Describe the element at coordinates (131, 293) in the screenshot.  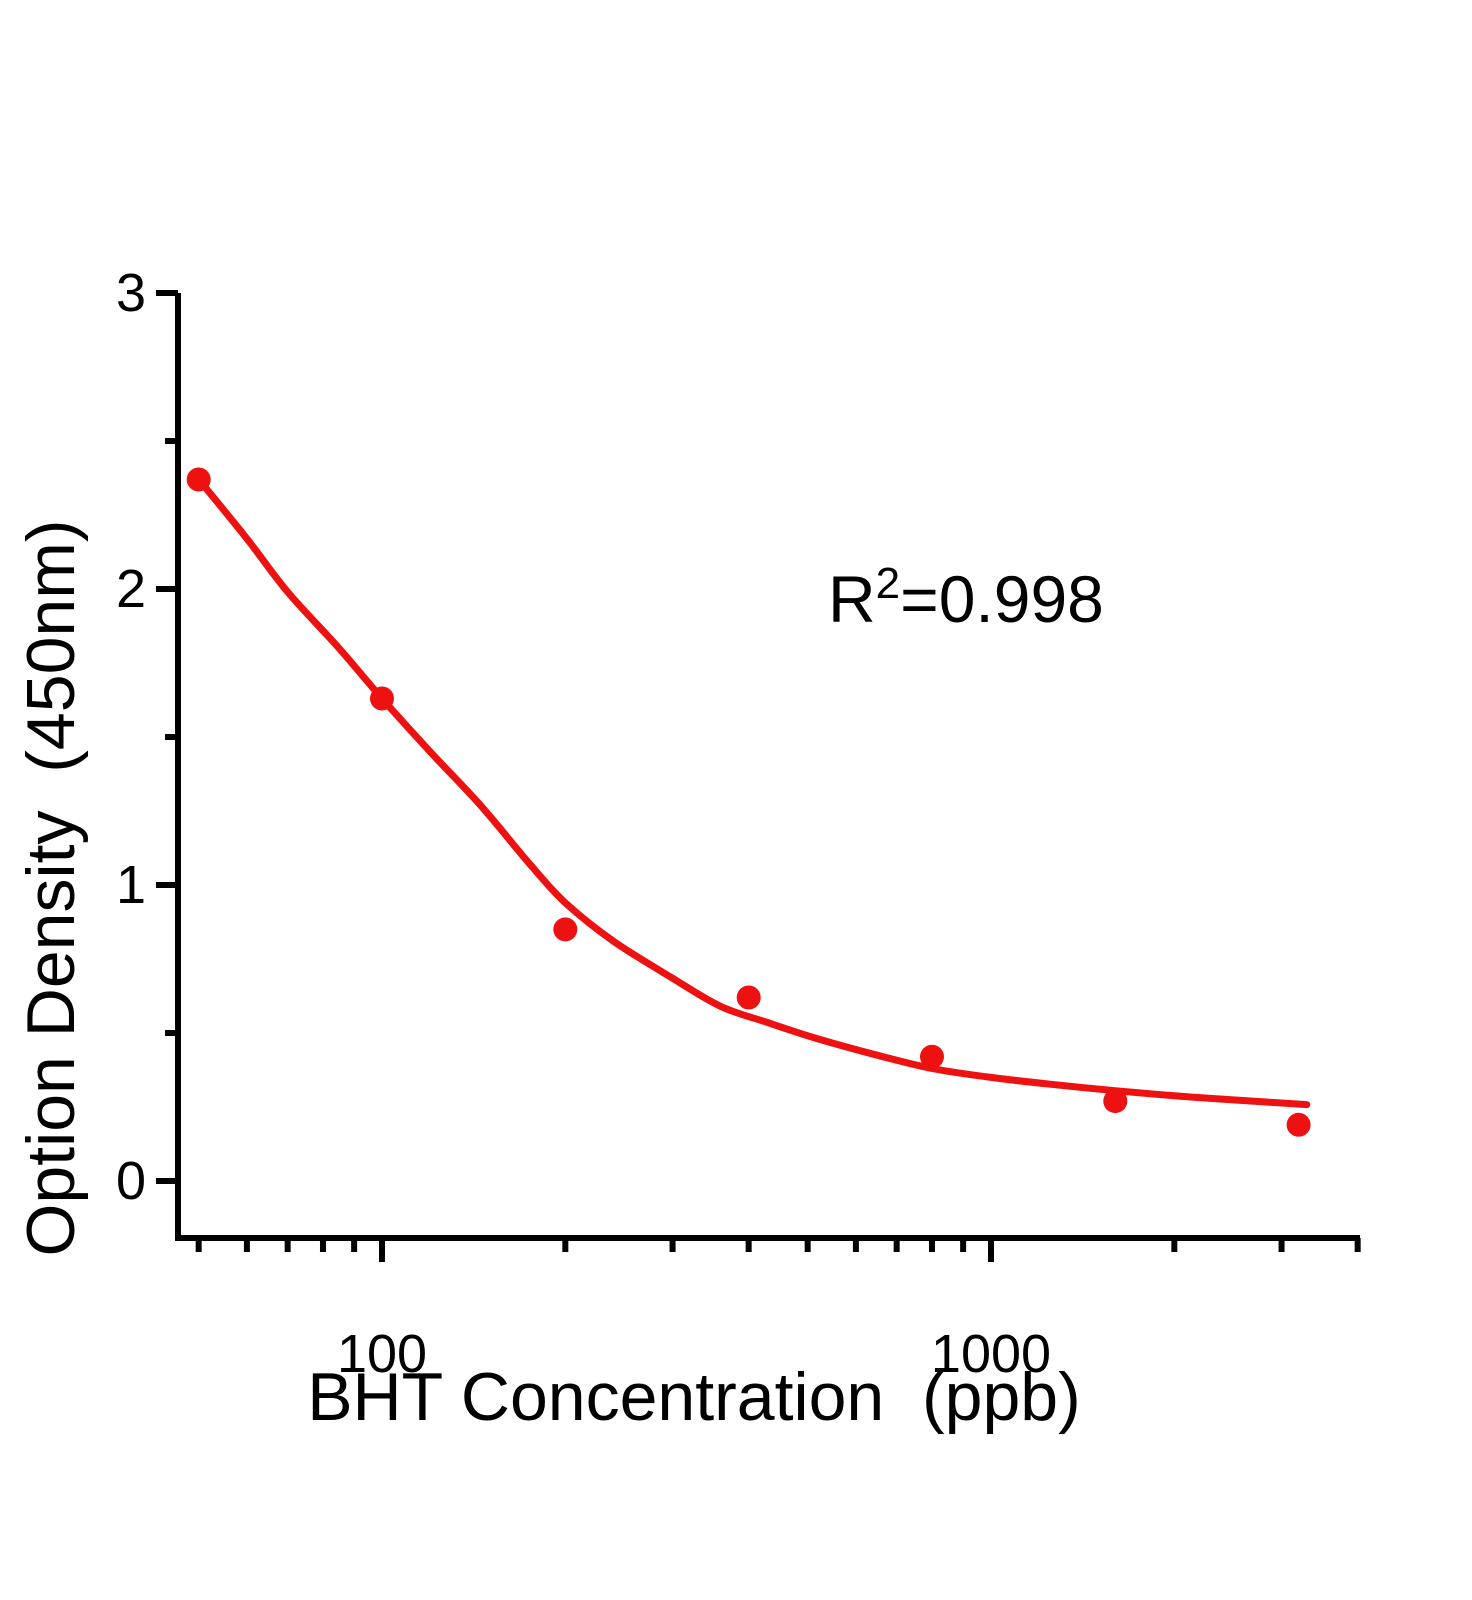
I see `y-tick-label: 3` at that location.